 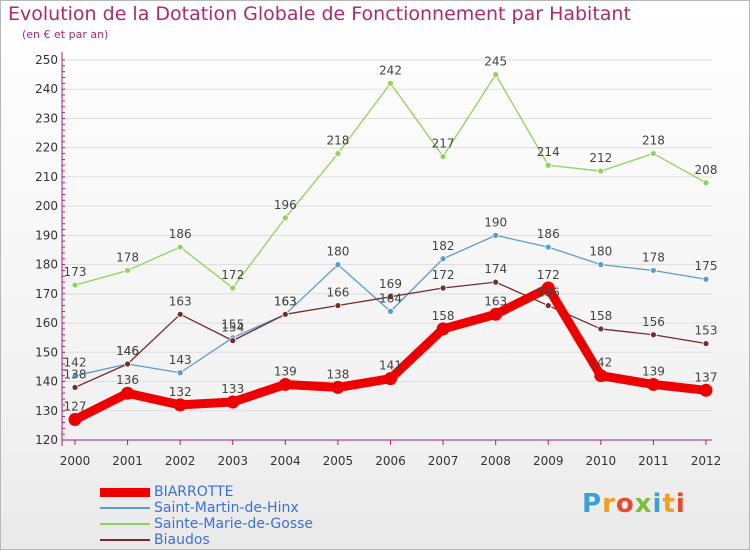 I want to click on data-label: 196, so click(x=285, y=205).